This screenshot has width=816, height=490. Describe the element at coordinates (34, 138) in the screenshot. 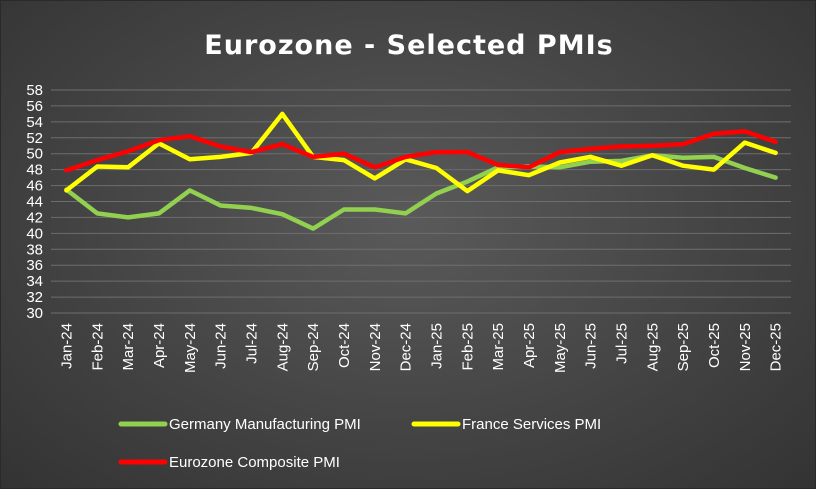

I see `y-tick-label: 52` at that location.